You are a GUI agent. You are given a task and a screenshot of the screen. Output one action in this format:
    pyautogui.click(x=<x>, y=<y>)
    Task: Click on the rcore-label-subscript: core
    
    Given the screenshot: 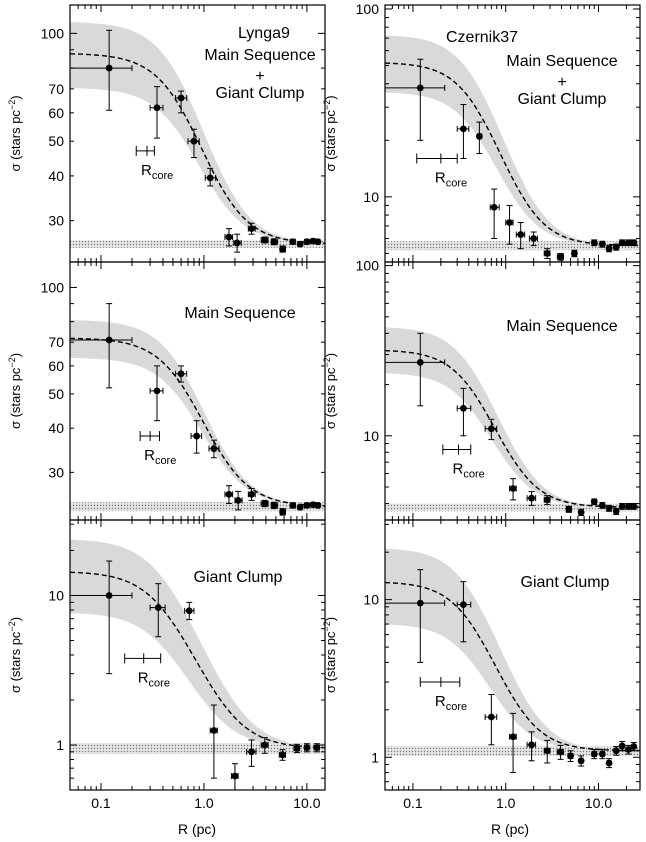 What is the action you would take?
    pyautogui.click(x=165, y=461)
    